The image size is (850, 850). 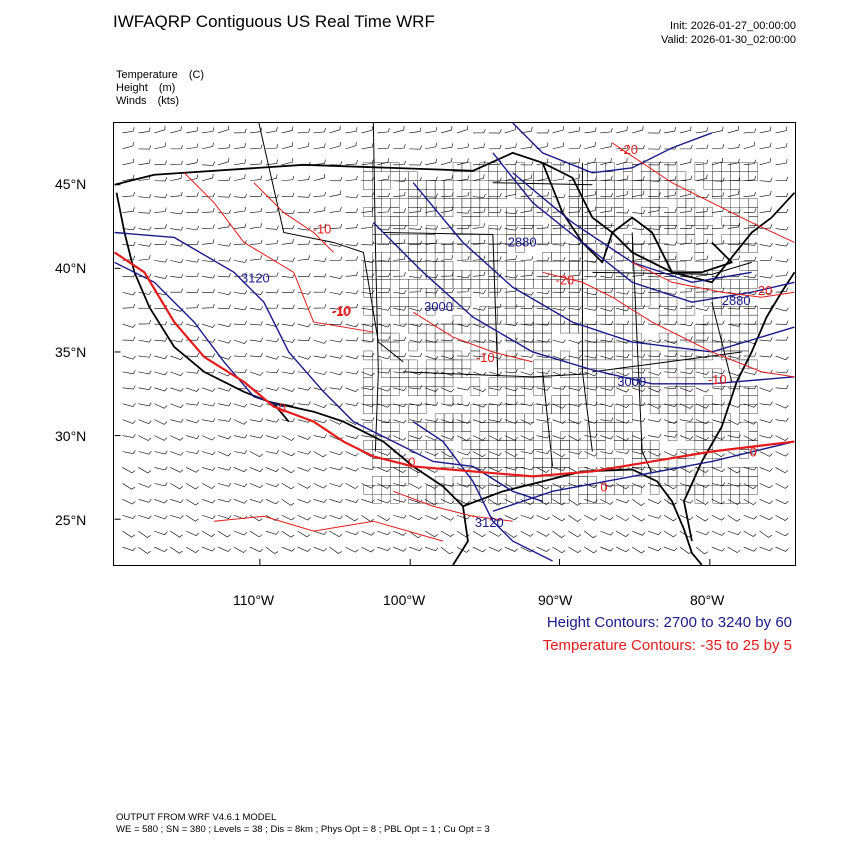 What do you see at coordinates (643, 476) in the screenshot?
I see `height-contour` at bounding box center [643, 476].